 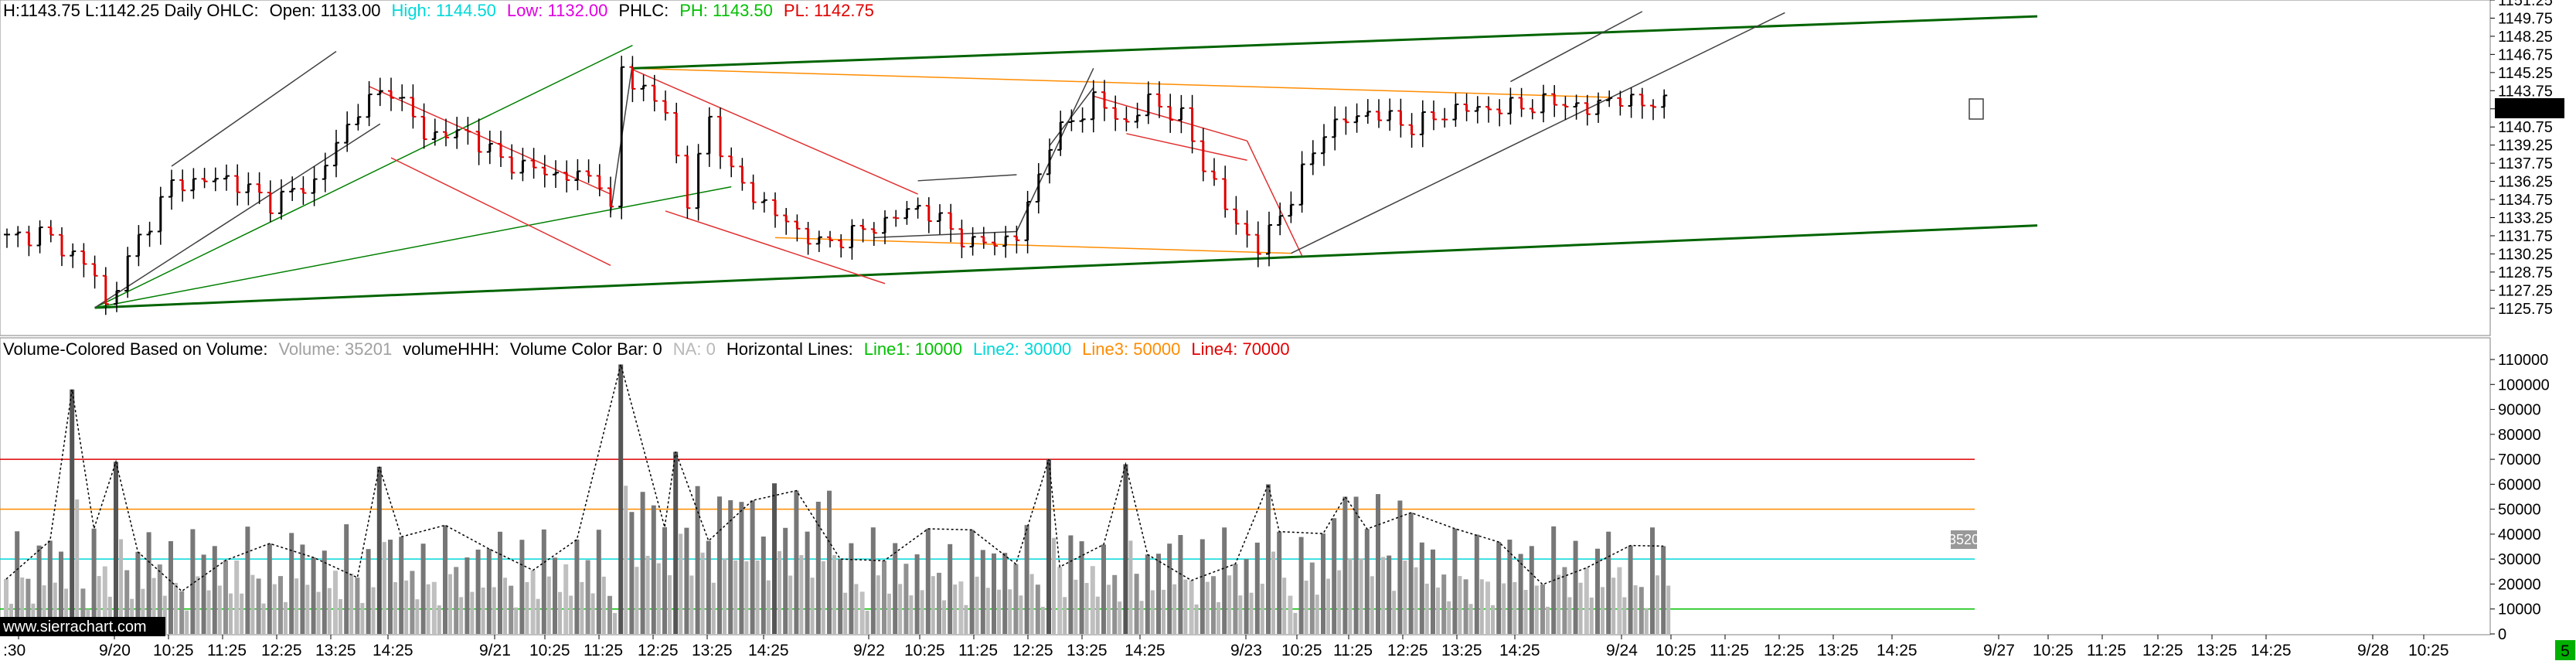 I want to click on x-tick-label: 9/23, so click(x=1246, y=650).